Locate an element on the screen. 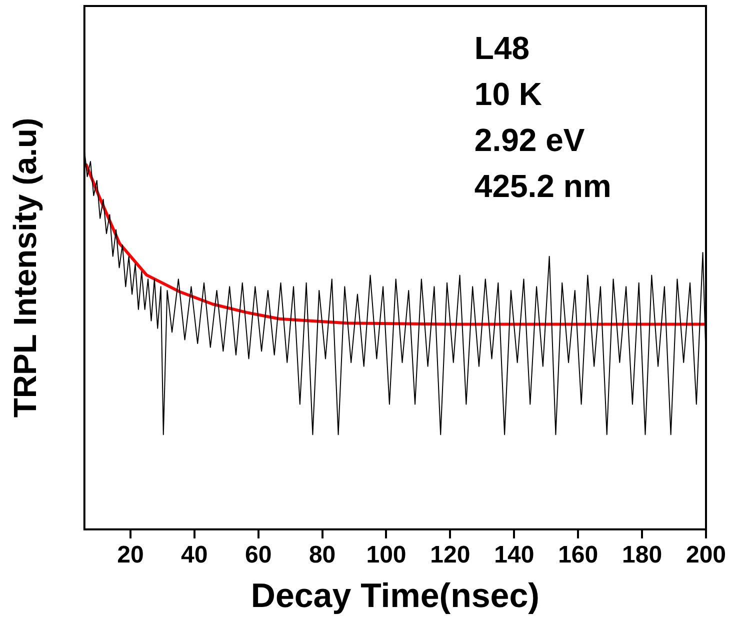 Image resolution: width=732 pixels, height=626 pixels. x-tick-label: 200 is located at coordinates (706, 554).